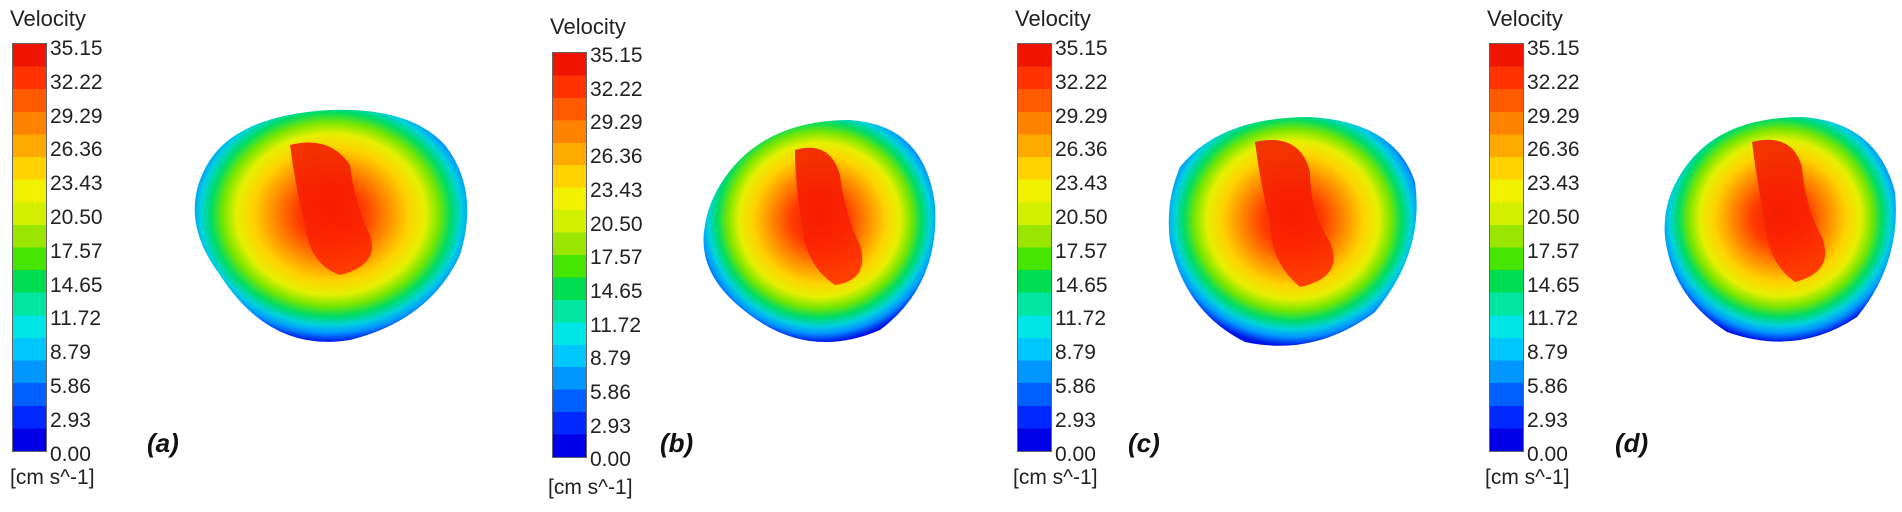 This screenshot has width=1902, height=512. I want to click on panel-label: (a), so click(163, 443).